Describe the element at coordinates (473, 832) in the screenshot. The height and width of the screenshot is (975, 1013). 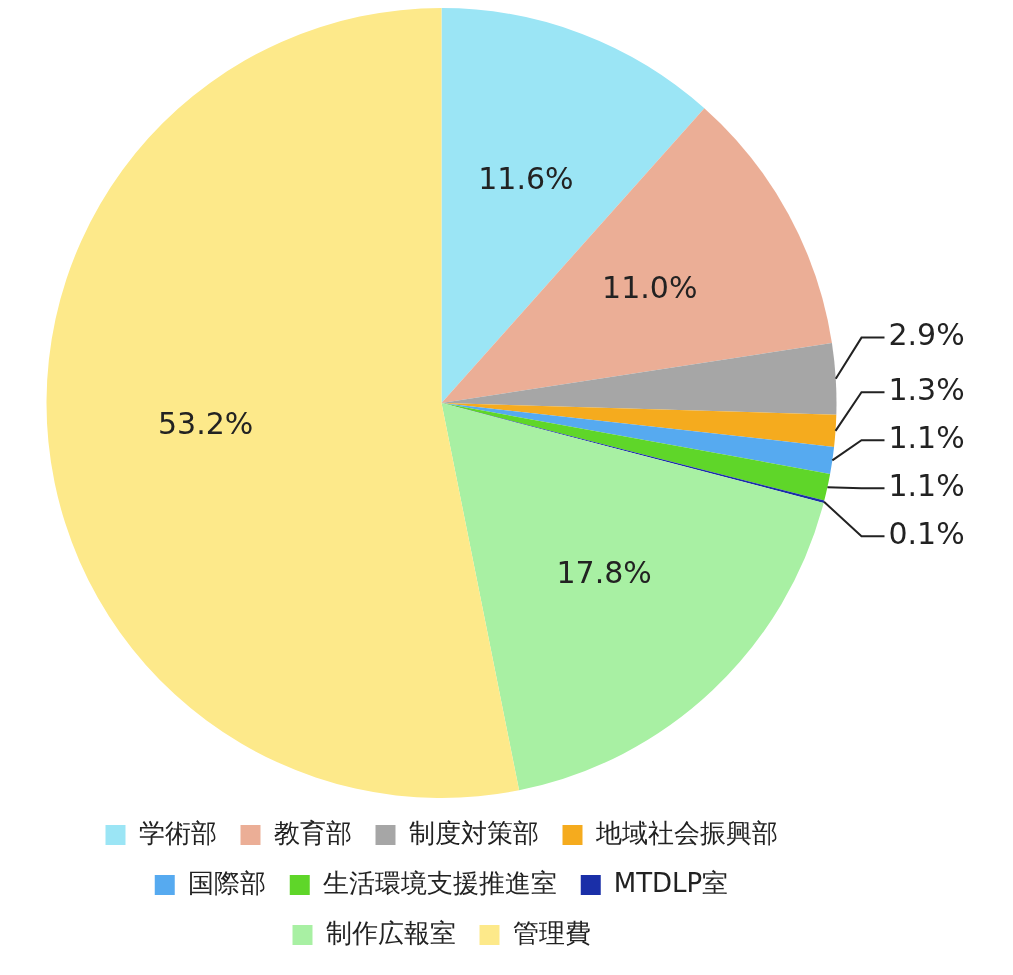
I see `legend-label: 制度対策部` at that location.